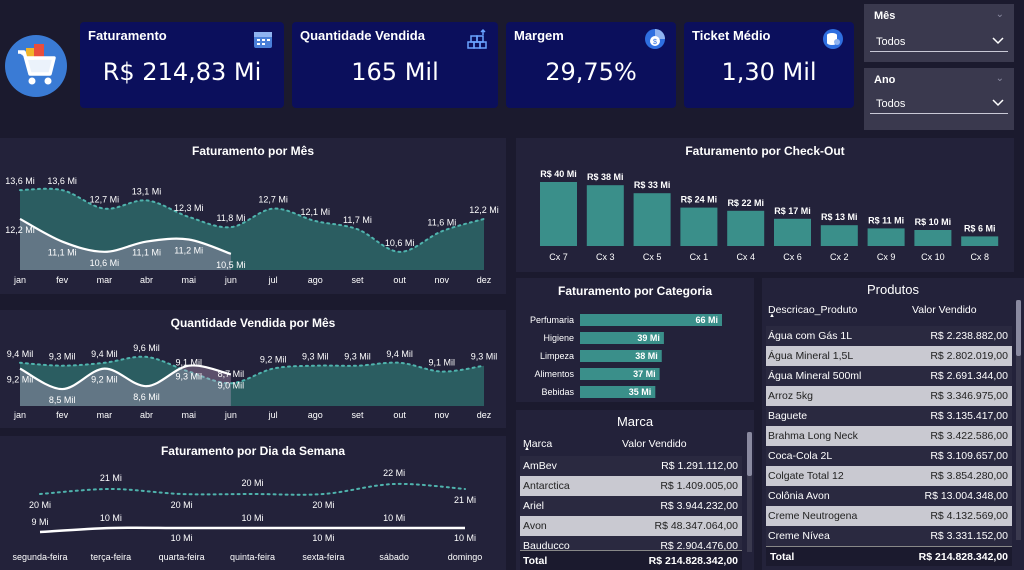 The height and width of the screenshot is (570, 1024). What do you see at coordinates (252, 229) in the screenshot?
I see `area-series` at bounding box center [252, 229].